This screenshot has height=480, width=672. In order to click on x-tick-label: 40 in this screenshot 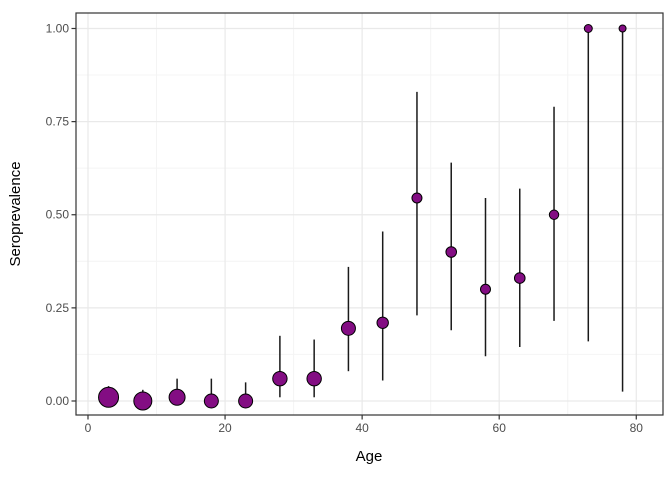, I will do `click(362, 428)`.